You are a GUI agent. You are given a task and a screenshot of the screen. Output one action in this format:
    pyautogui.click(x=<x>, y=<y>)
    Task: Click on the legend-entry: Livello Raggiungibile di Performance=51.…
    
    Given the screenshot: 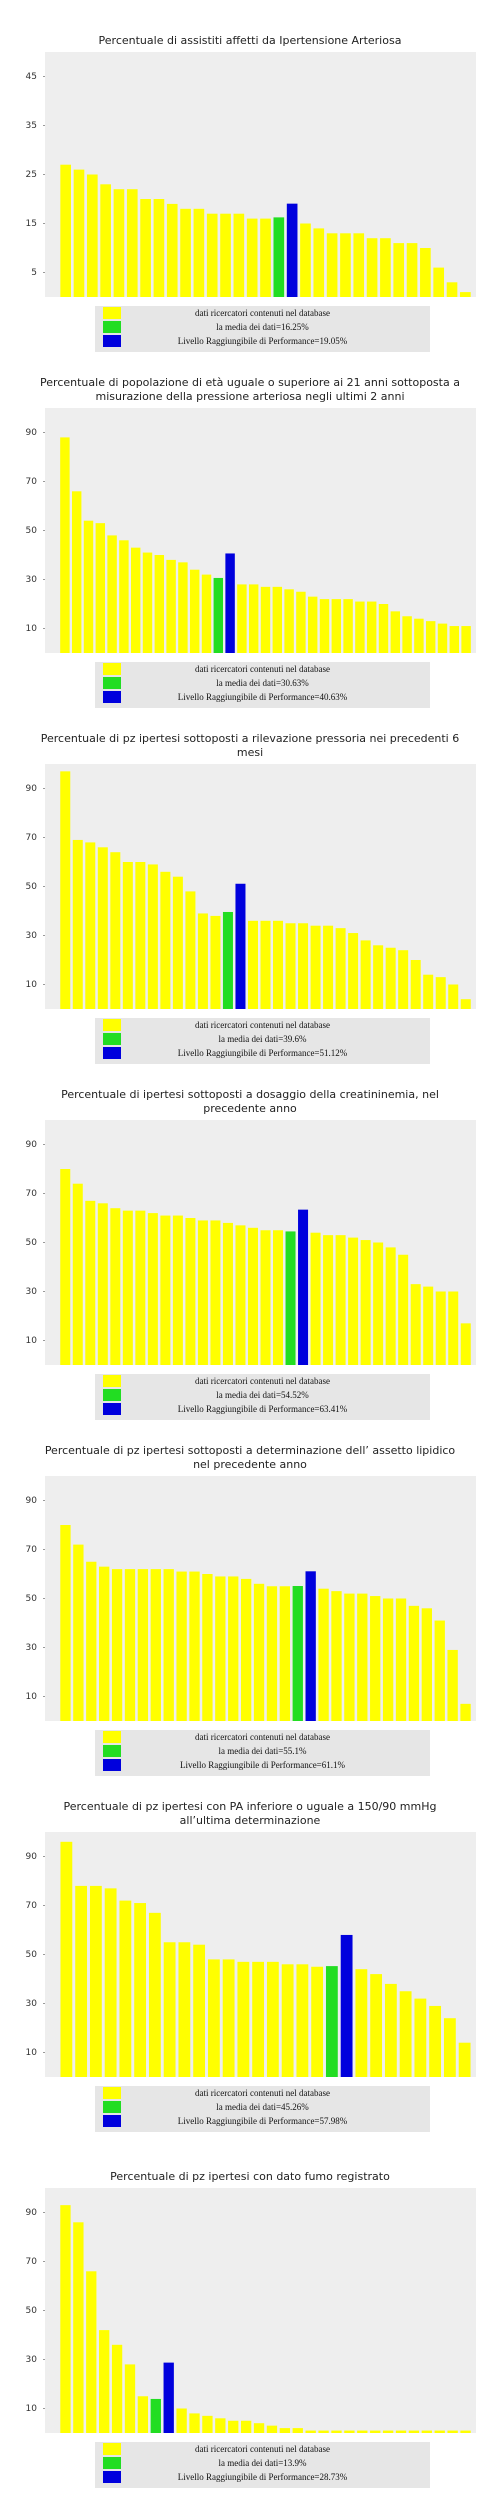 What is the action you would take?
    pyautogui.click(x=262, y=1053)
    